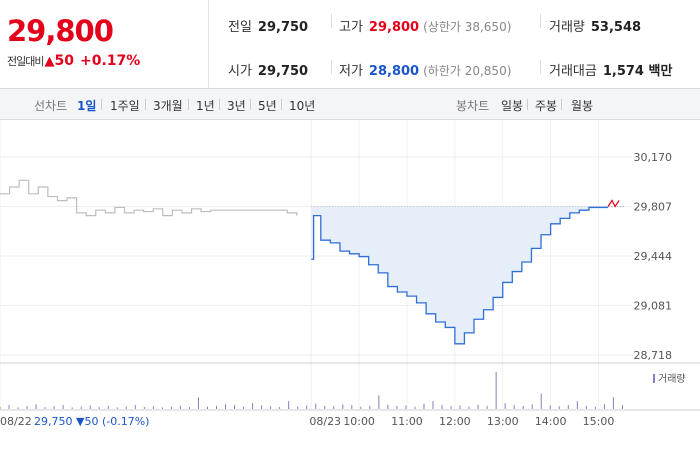 Image resolution: width=700 pixels, height=454 pixels. What do you see at coordinates (87, 106) in the screenshot?
I see `tab-1day: 1일` at bounding box center [87, 106].